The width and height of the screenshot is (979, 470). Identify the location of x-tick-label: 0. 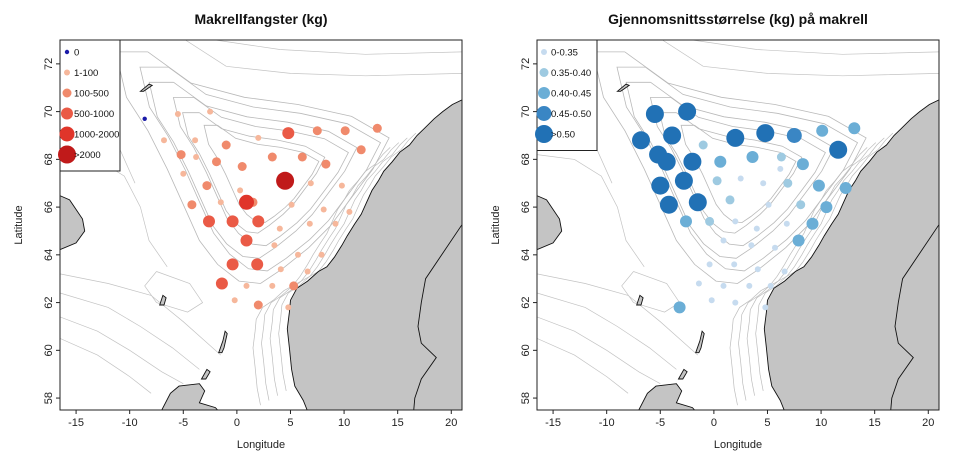
(237, 423).